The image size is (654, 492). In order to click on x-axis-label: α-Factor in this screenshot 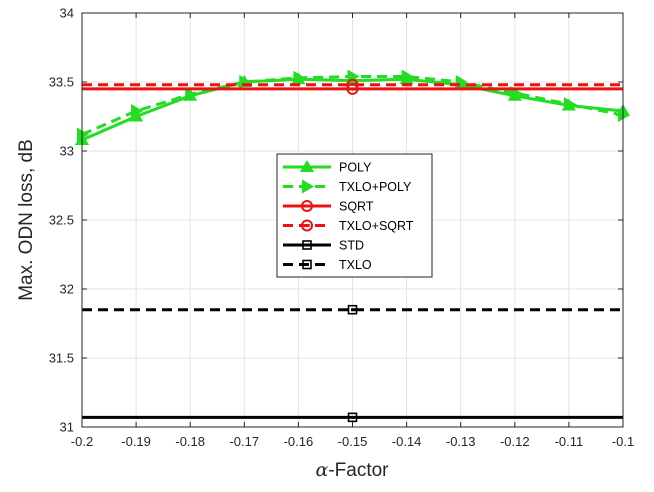, I will do `click(352, 470)`.